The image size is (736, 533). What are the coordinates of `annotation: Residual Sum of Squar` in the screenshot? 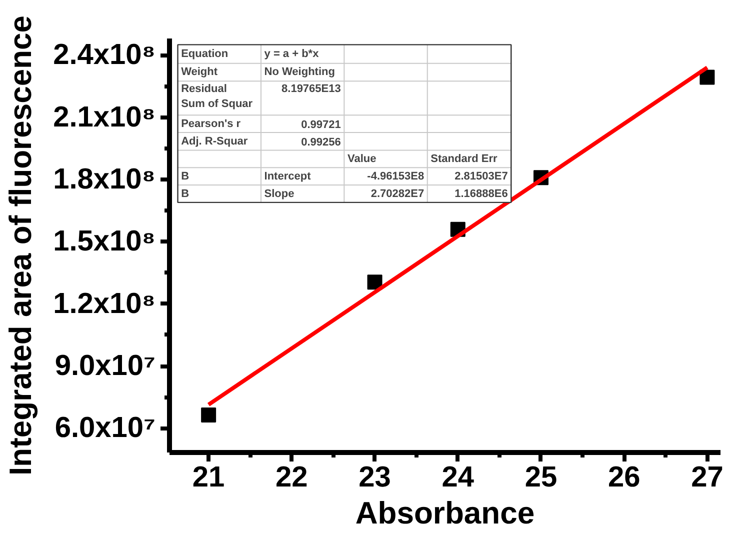 It's located at (217, 96).